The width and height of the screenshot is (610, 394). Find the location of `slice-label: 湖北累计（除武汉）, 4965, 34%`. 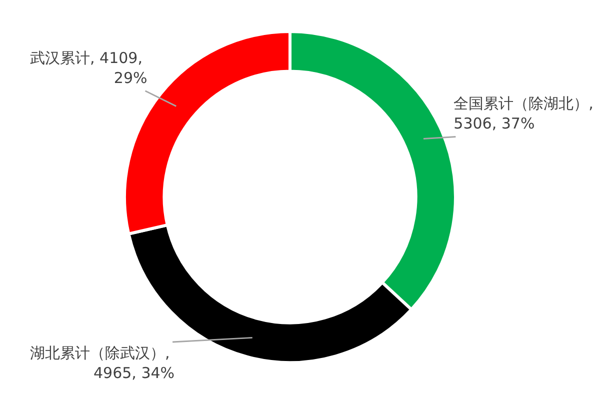

slice-label: 湖北累计（除武汉）, 4965, 34% is located at coordinates (102, 363).